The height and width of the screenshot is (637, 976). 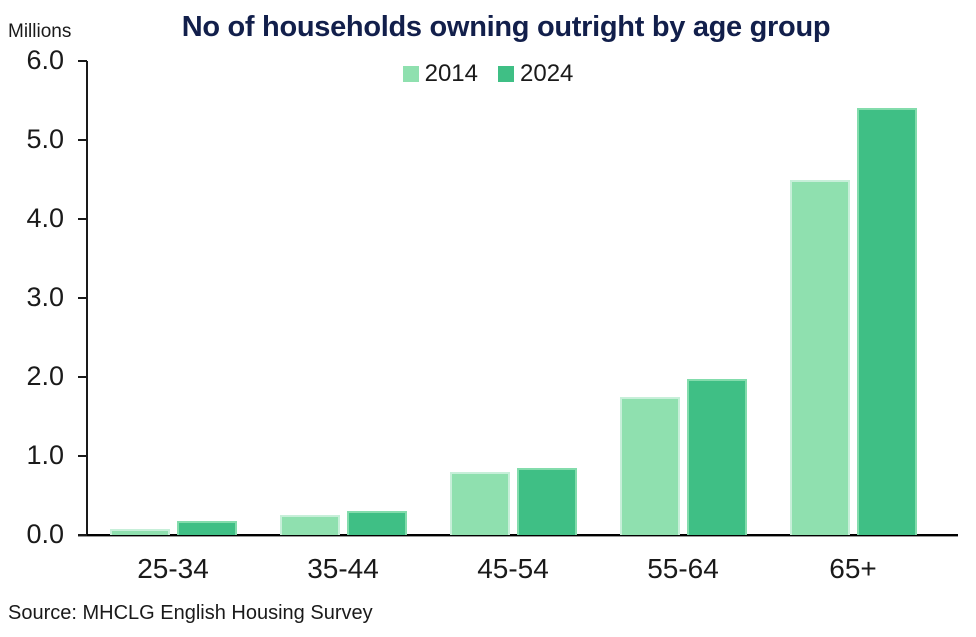 What do you see at coordinates (451, 73) in the screenshot?
I see `legend-label-2014: 2014` at bounding box center [451, 73].